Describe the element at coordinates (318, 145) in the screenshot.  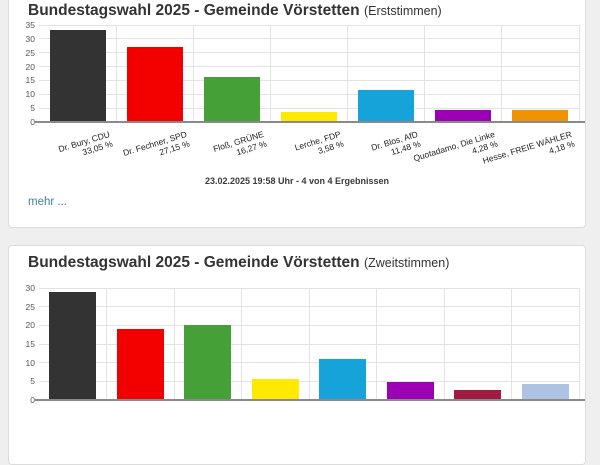
I see `bar-category-label: Lerche, FDP 3,58 %` at that location.